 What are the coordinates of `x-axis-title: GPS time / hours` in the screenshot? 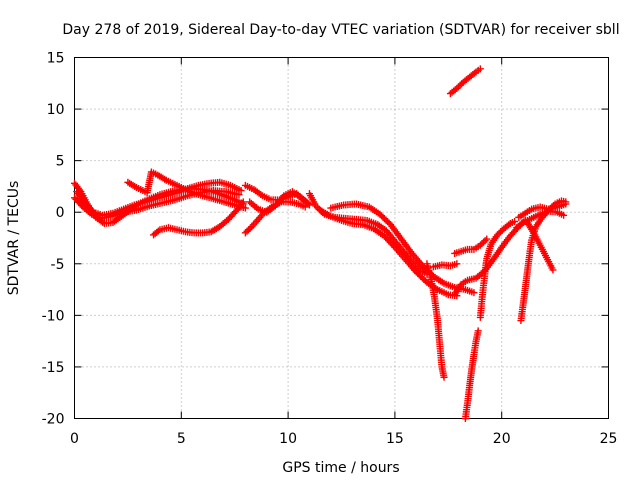 It's located at (340, 468).